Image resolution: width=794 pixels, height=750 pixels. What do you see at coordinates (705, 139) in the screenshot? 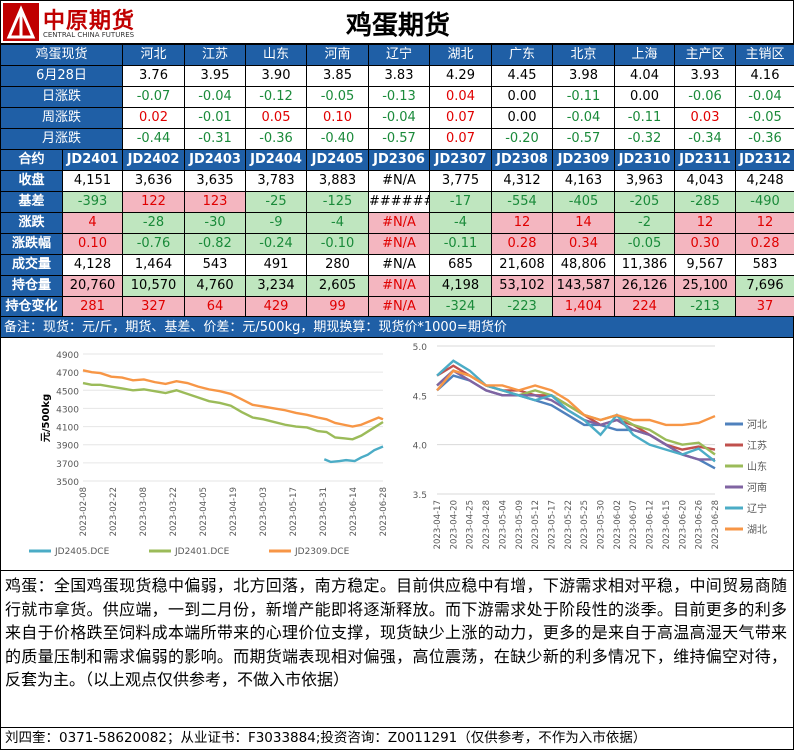
I see `spot-cell: -0.34` at bounding box center [705, 139].